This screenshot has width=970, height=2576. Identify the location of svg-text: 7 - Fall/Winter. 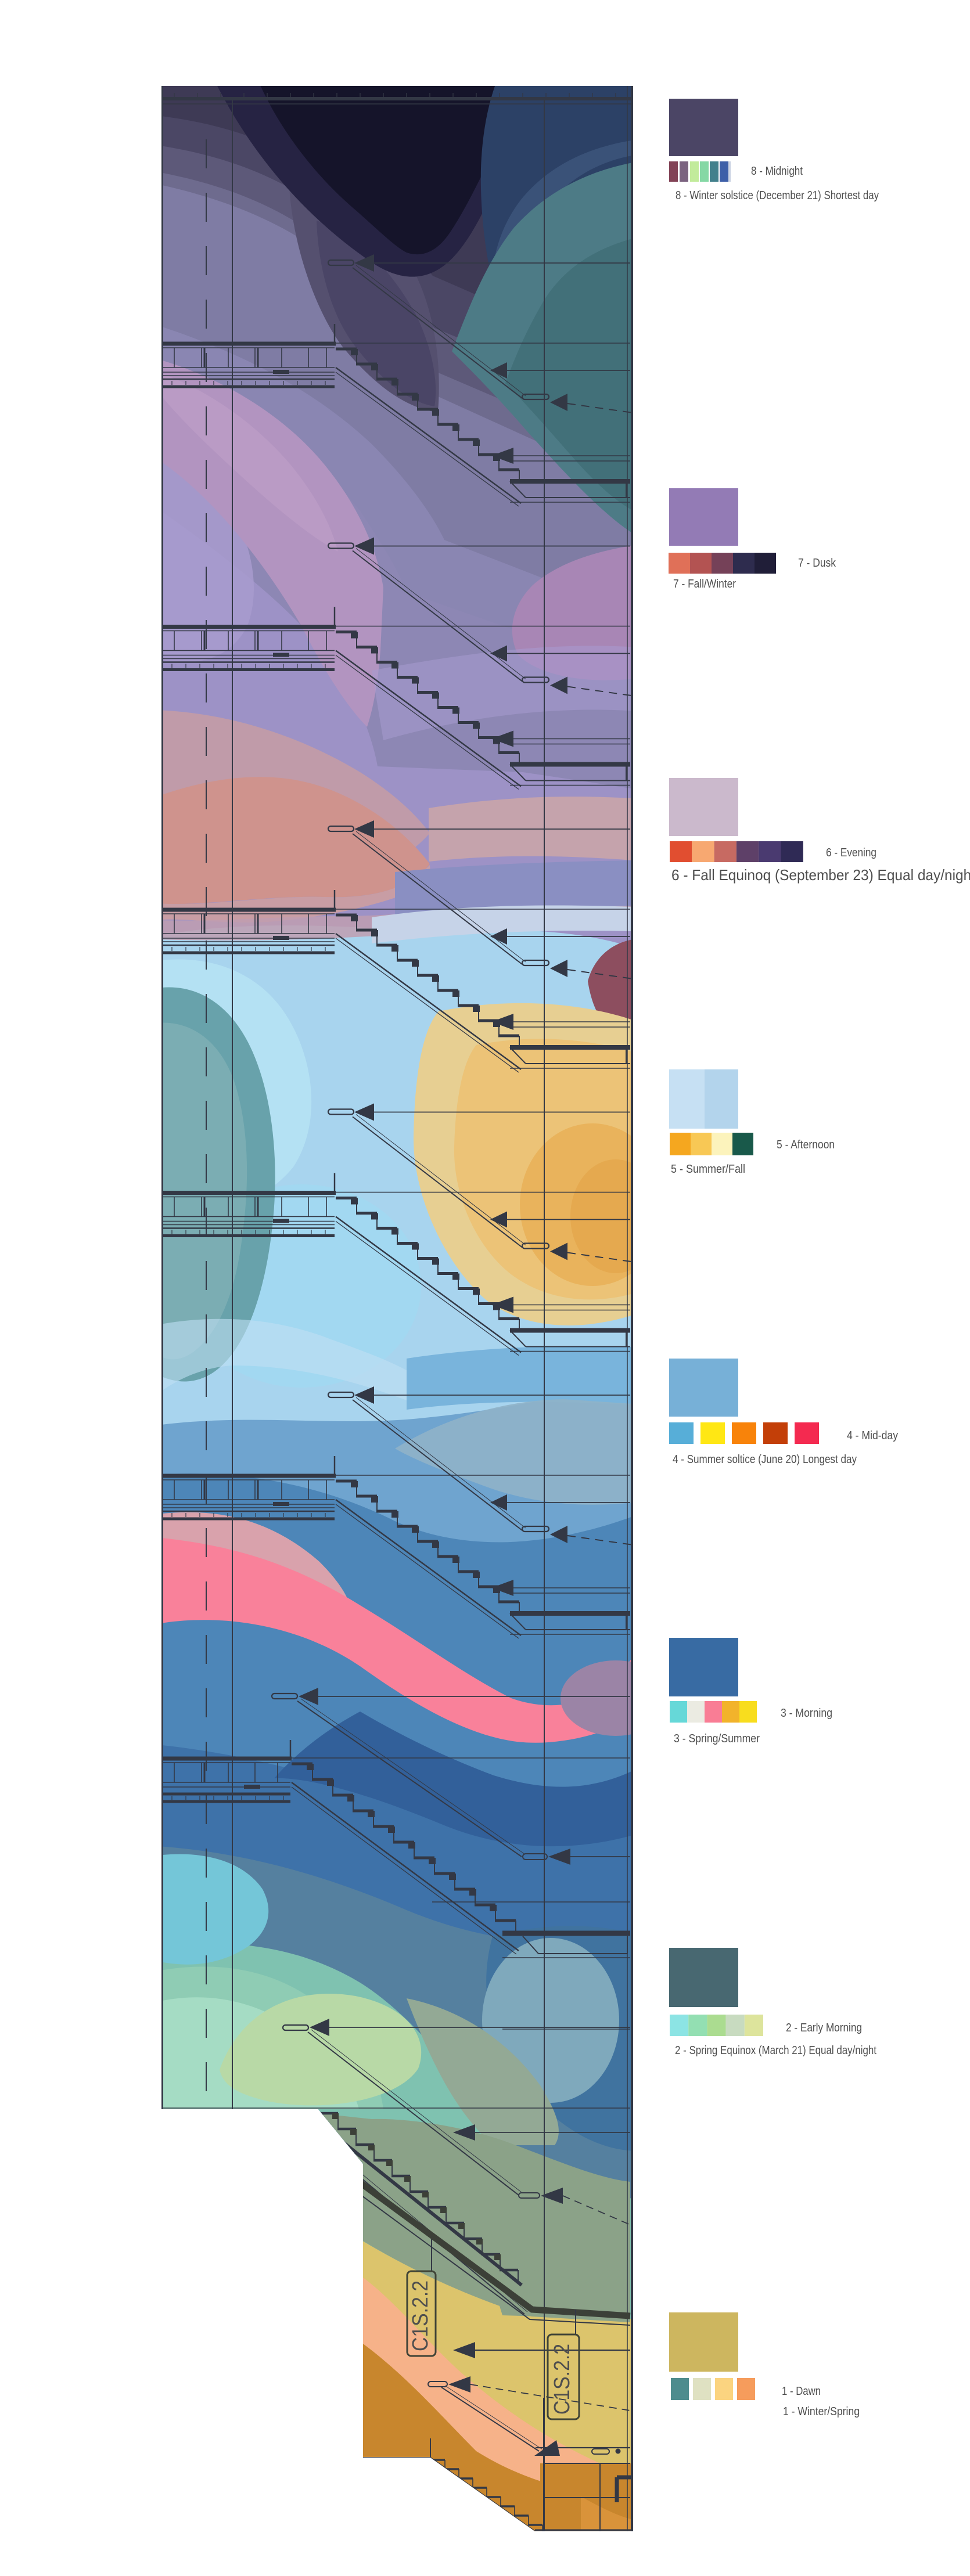
(704, 584).